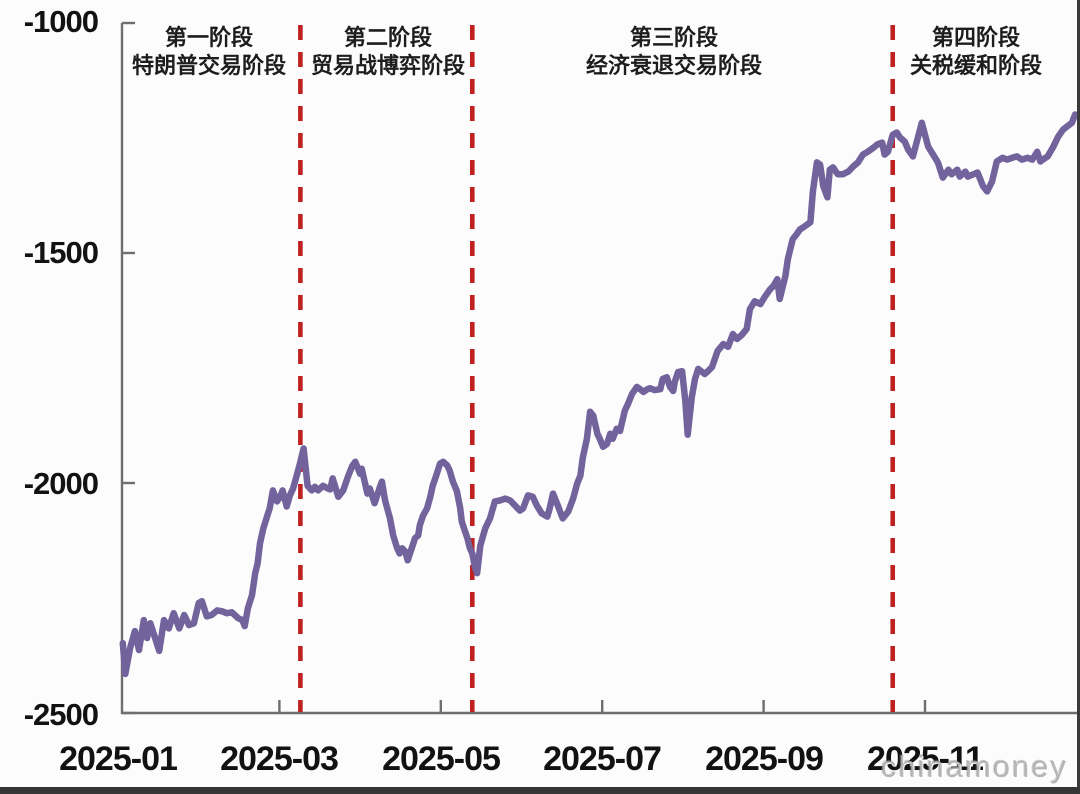 The image size is (1080, 794). I want to click on x-axis-tick-label: 2025-03, so click(279, 759).